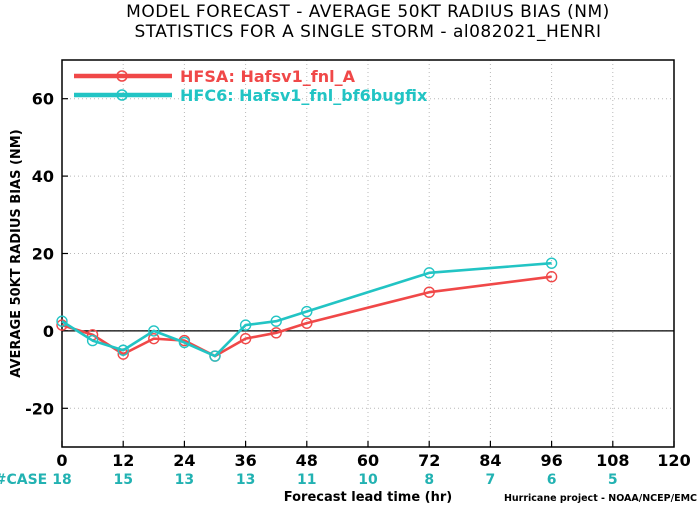 This screenshot has height=506, width=700. Describe the element at coordinates (429, 480) in the screenshot. I see `case-count: 8` at that location.